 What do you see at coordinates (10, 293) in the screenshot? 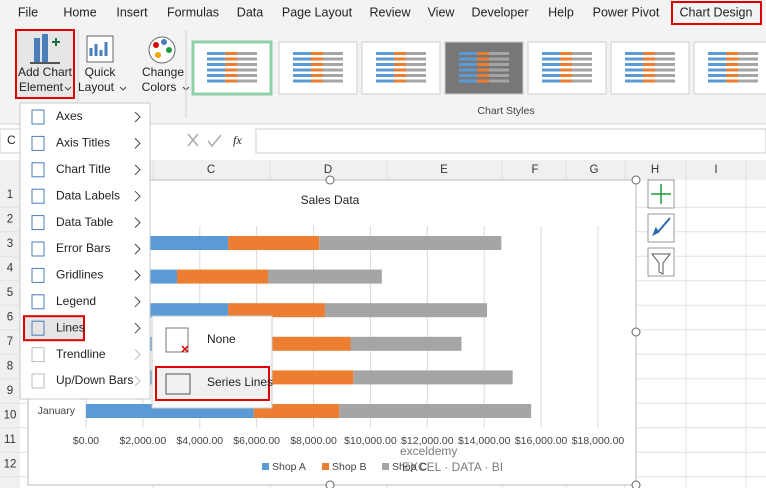
I see `row-header: 5` at bounding box center [10, 293].